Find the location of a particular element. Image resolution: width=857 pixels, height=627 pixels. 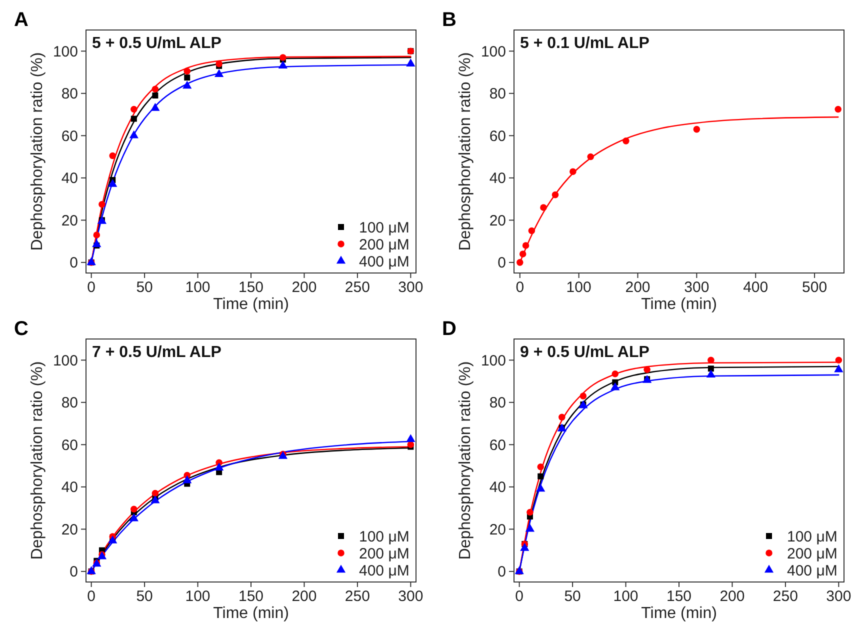

text: A is located at coordinates (21, 20).